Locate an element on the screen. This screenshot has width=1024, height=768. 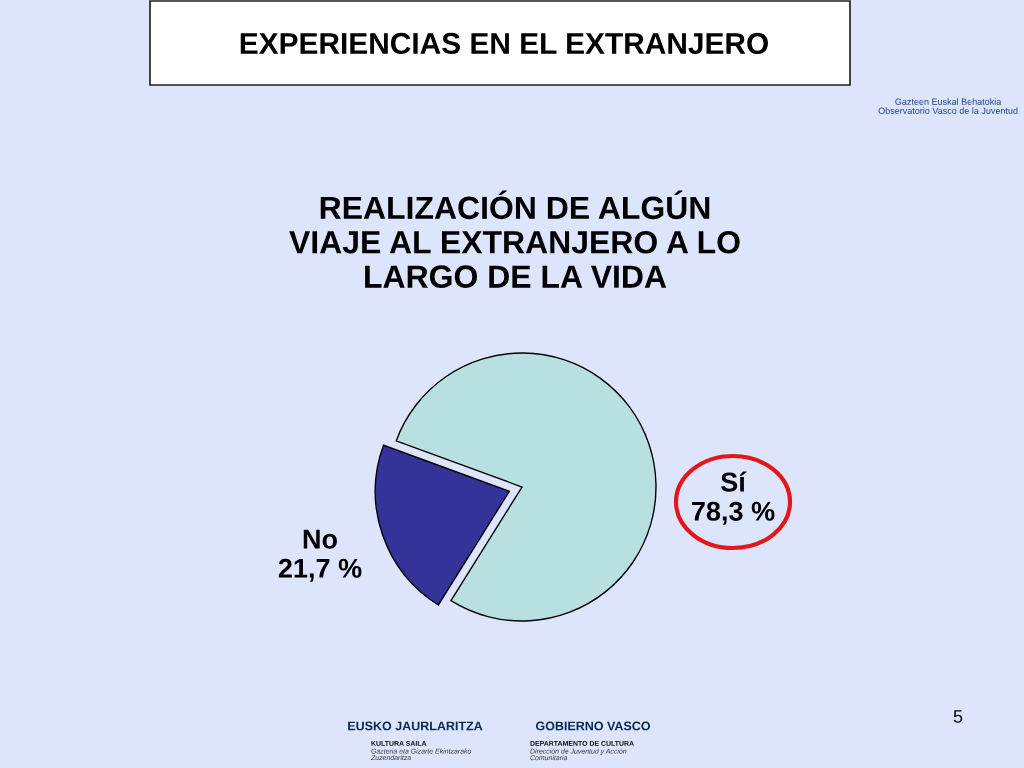
text: Gazteen Euskal Behatokia Observatorio Vasco de la Juventud is located at coordinates (948, 106).